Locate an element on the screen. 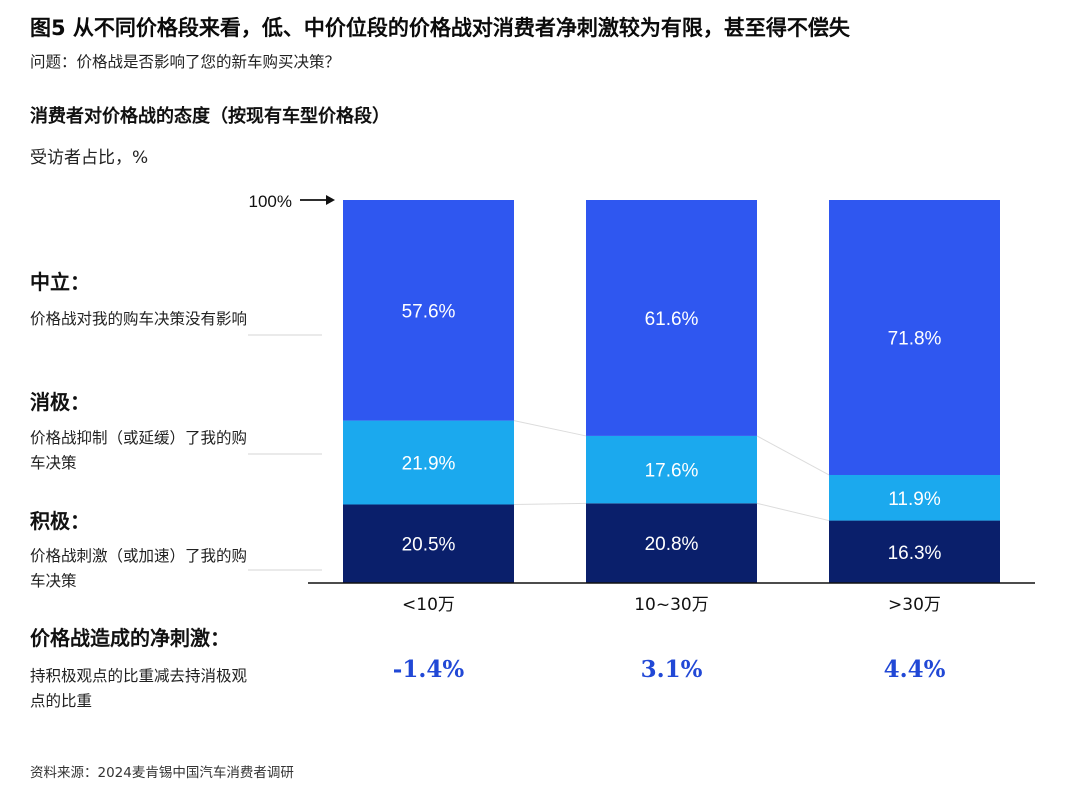 Image resolution: width=1080 pixels, height=793 pixels. source-note: 资料来源：2024麦肯锡中国汽车消费者调研 is located at coordinates (162, 773).